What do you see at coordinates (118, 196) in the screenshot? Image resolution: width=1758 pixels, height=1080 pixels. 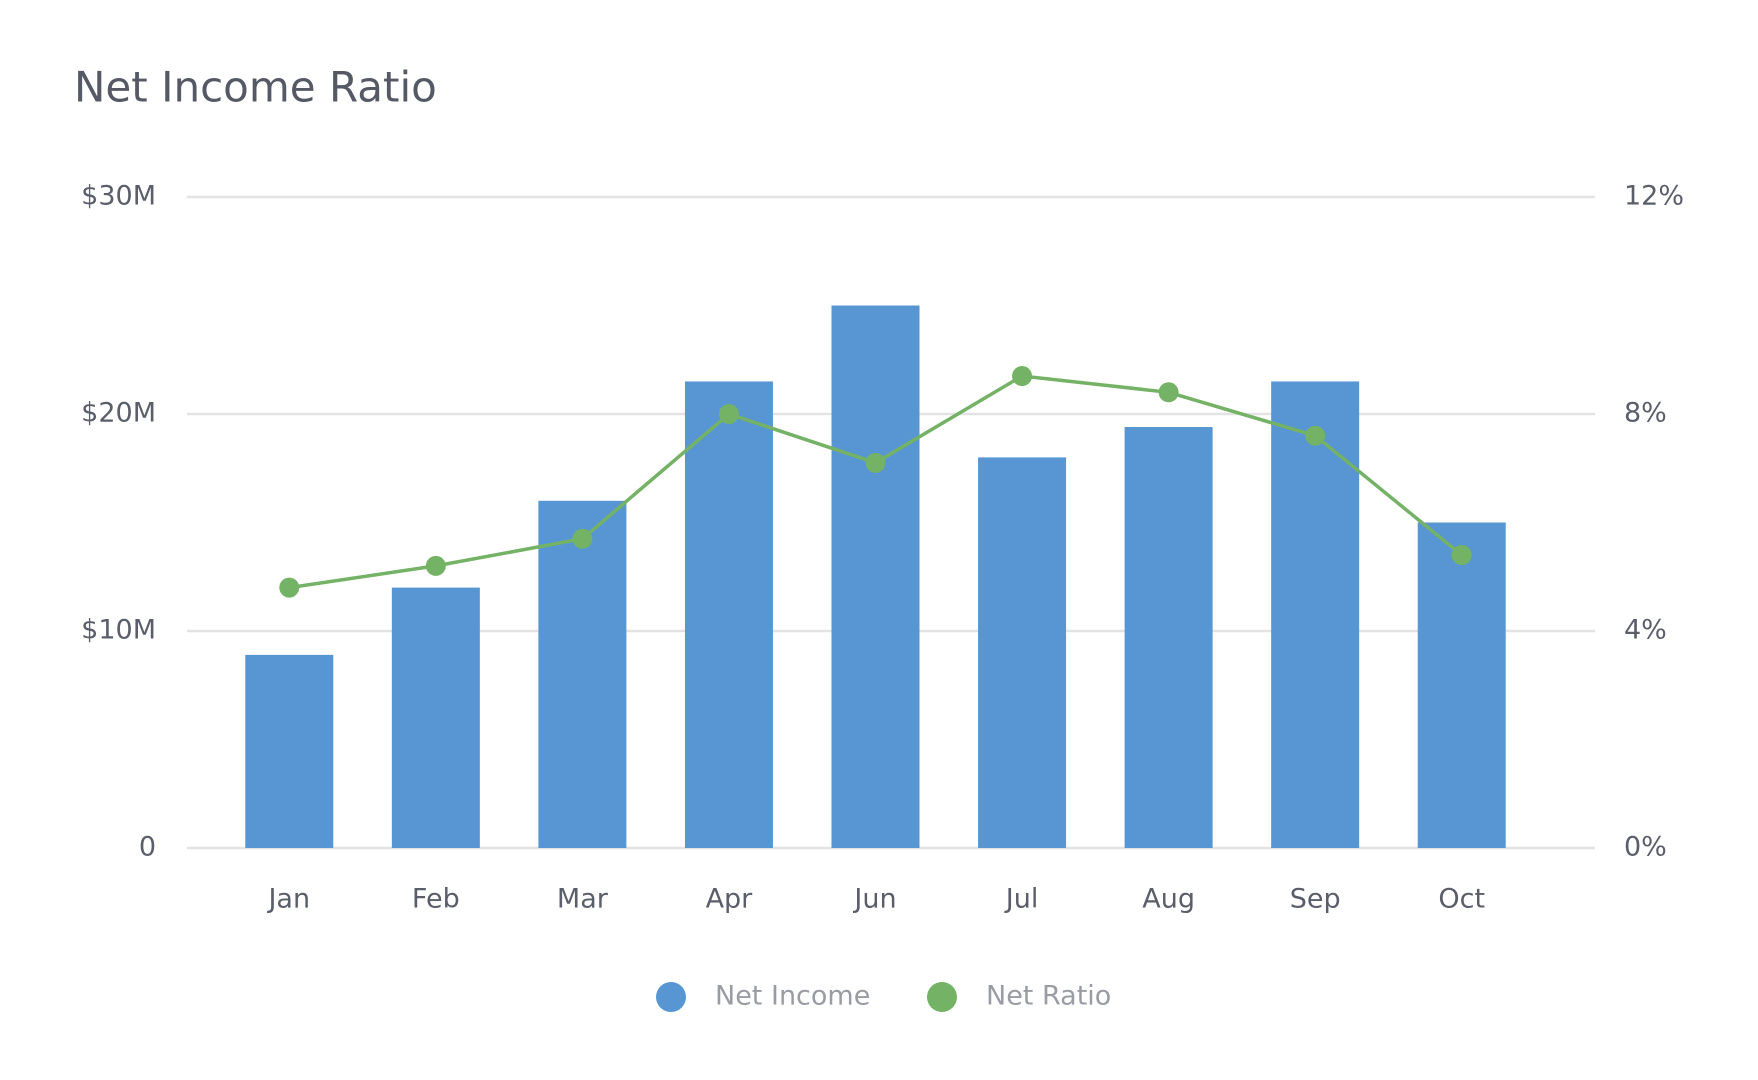 I see `y-tick-label: $30M` at bounding box center [118, 196].